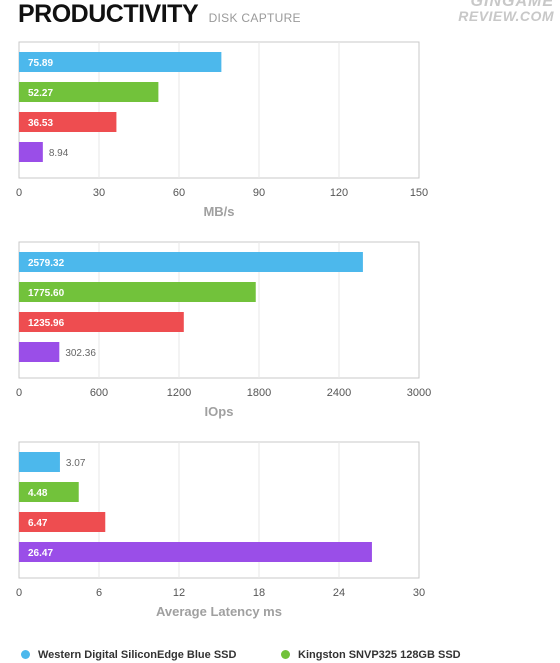  I want to click on bar-value-label: 1235.96, so click(46, 323).